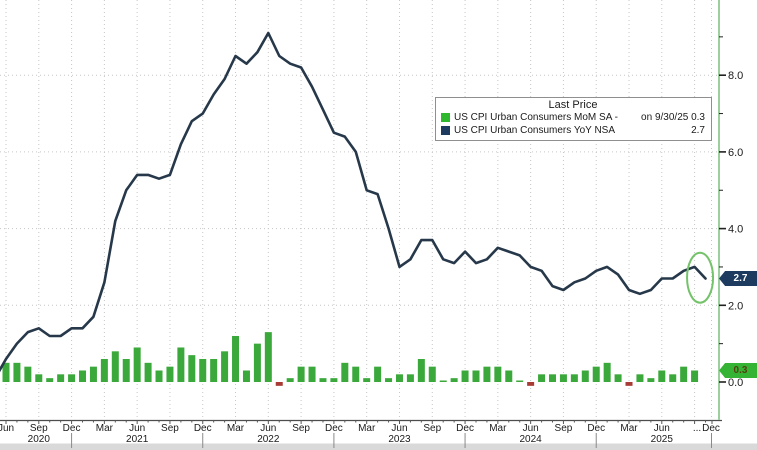  I want to click on highlight-ellipse-annotation, so click(700, 277).